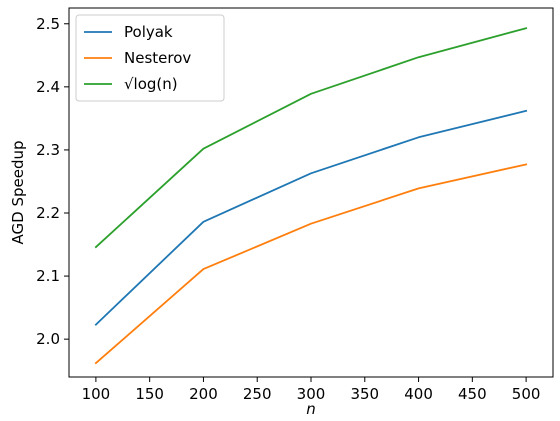  I want to click on x-tick-label: 300, so click(311, 394).